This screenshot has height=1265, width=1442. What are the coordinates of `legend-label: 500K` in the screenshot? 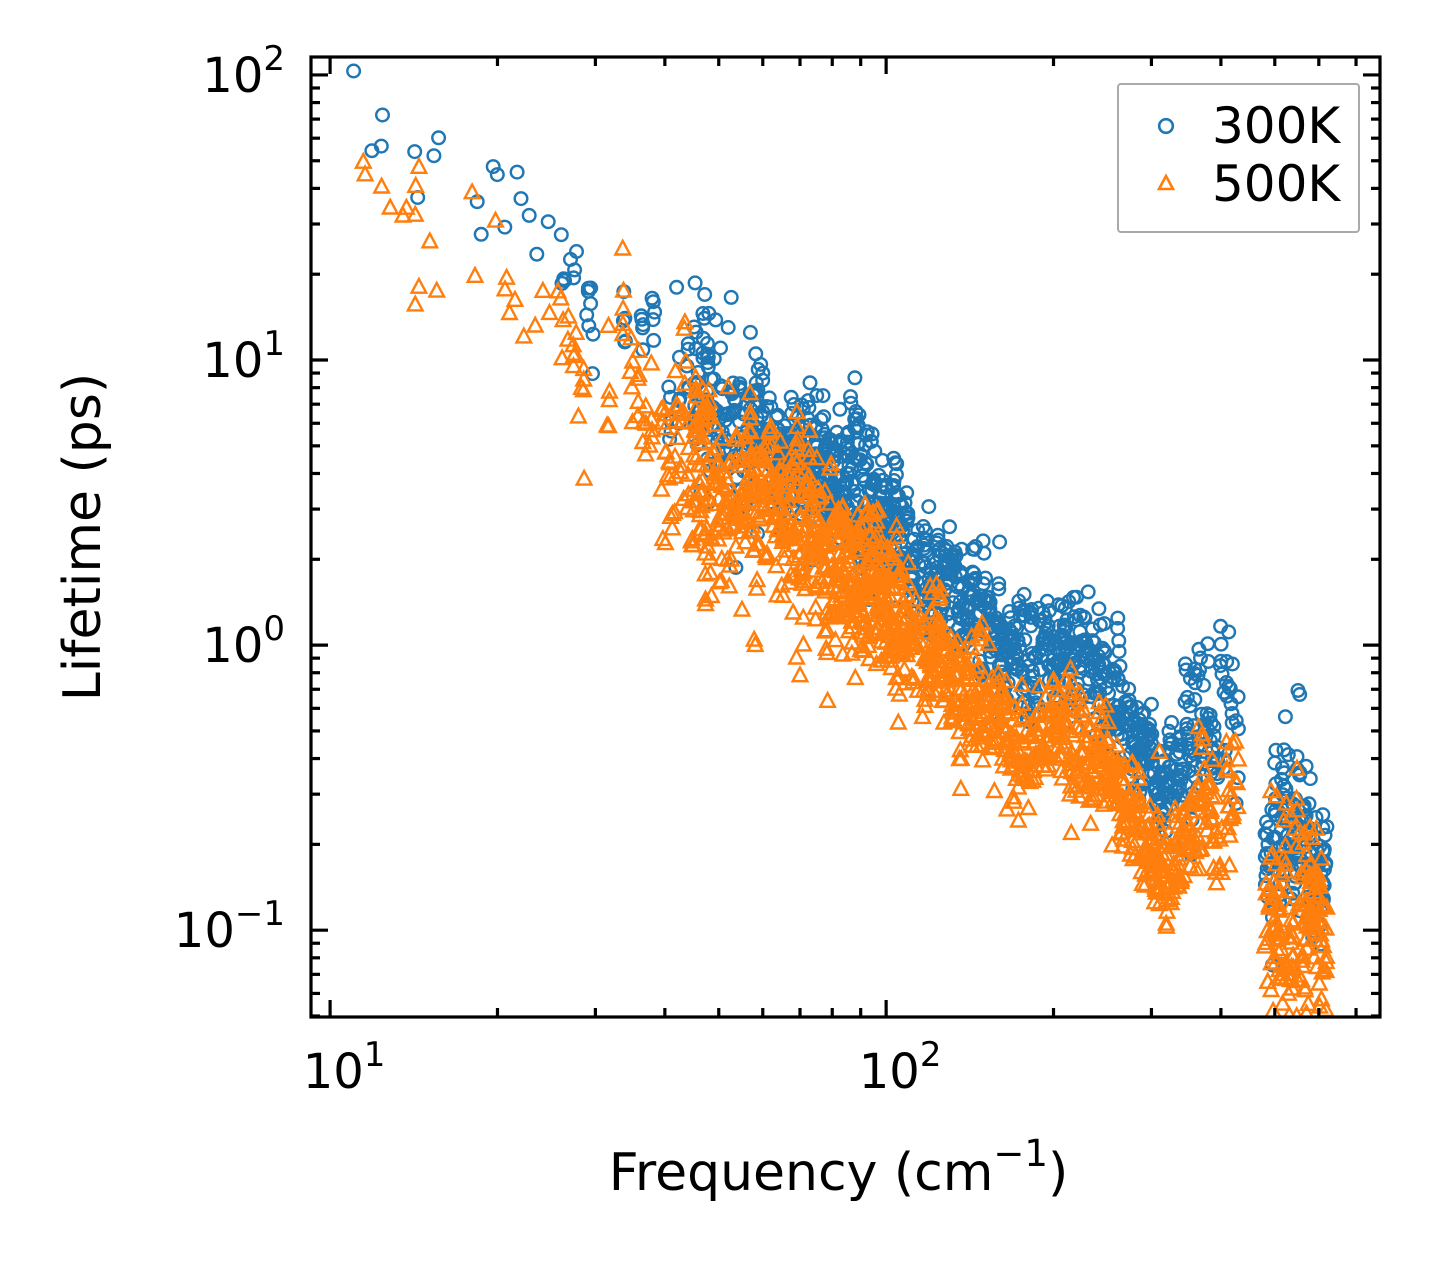 It's located at (1276, 184).